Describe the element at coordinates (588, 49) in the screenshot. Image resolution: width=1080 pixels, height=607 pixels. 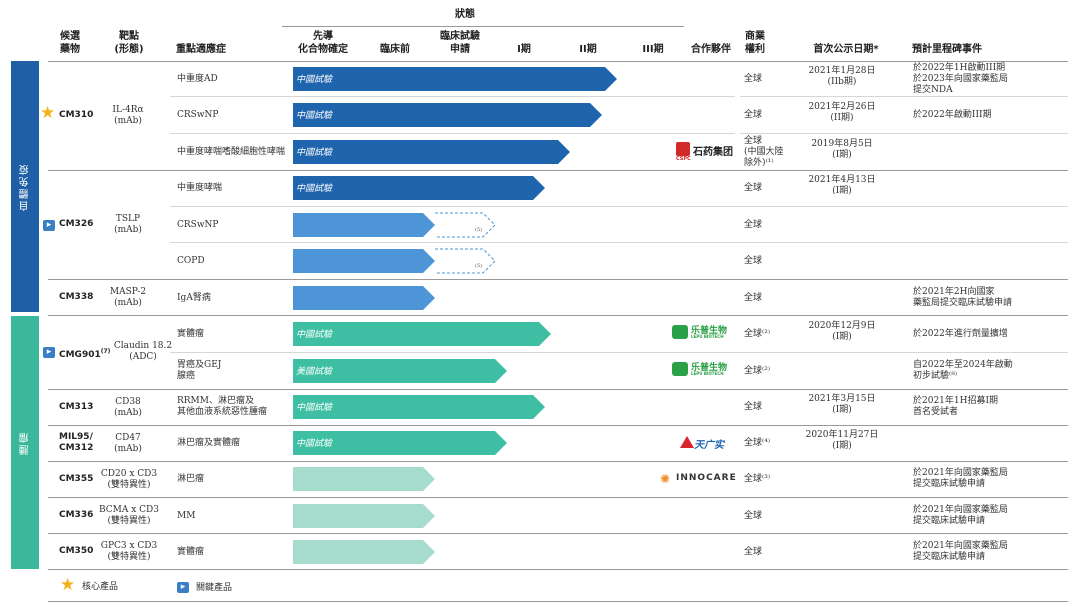
I see `phase2-header: II期` at that location.